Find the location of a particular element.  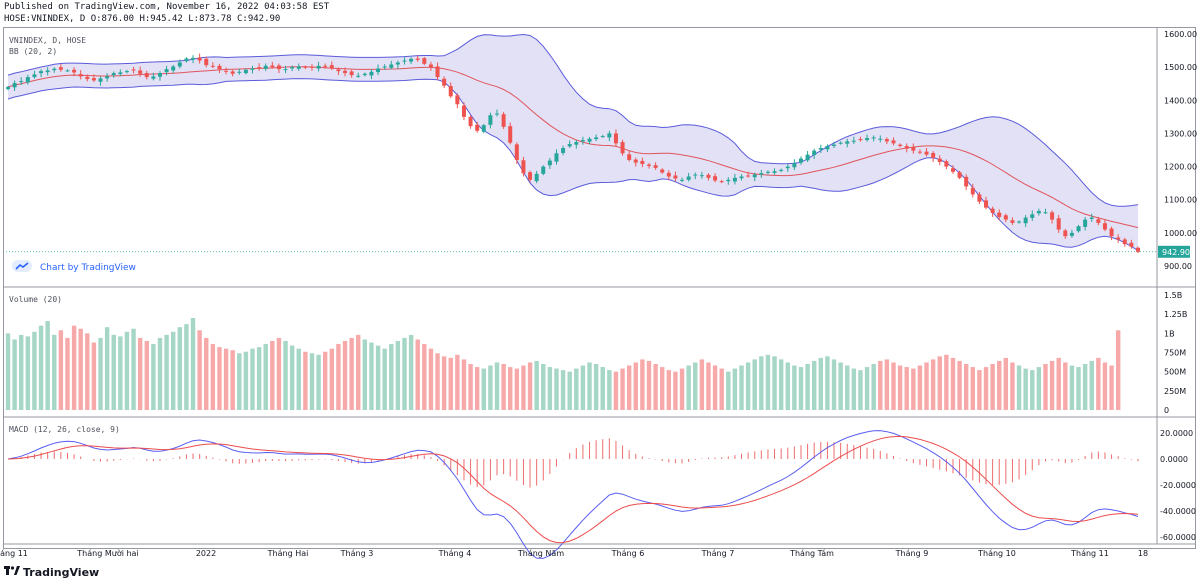

chart-by-tradingview-link: Chart by TradingView is located at coordinates (74, 267).